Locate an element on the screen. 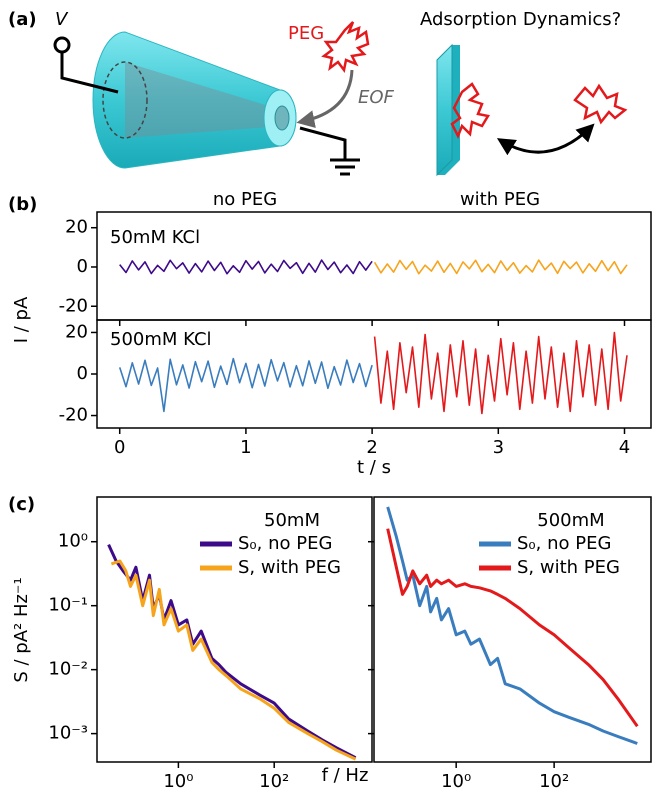 The width and height of the screenshot is (653, 789). x-tick-label: 4 is located at coordinates (624, 447).